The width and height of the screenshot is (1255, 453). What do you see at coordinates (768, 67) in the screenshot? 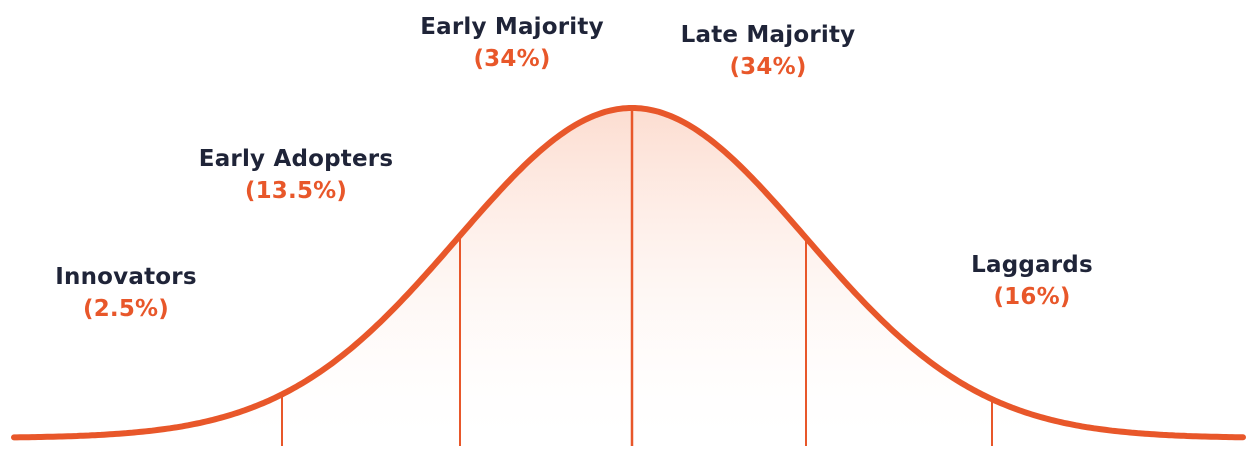
I see `segment-share-late-majority: (34%)` at bounding box center [768, 67].